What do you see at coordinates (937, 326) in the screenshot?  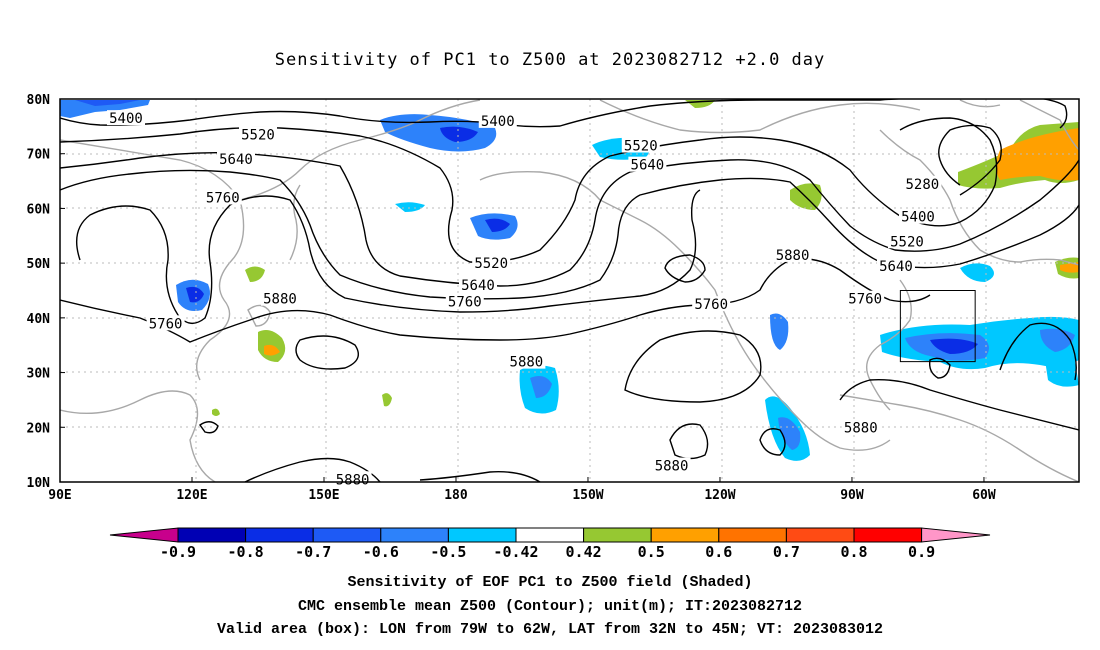 I see `valid-area-box` at bounding box center [937, 326].